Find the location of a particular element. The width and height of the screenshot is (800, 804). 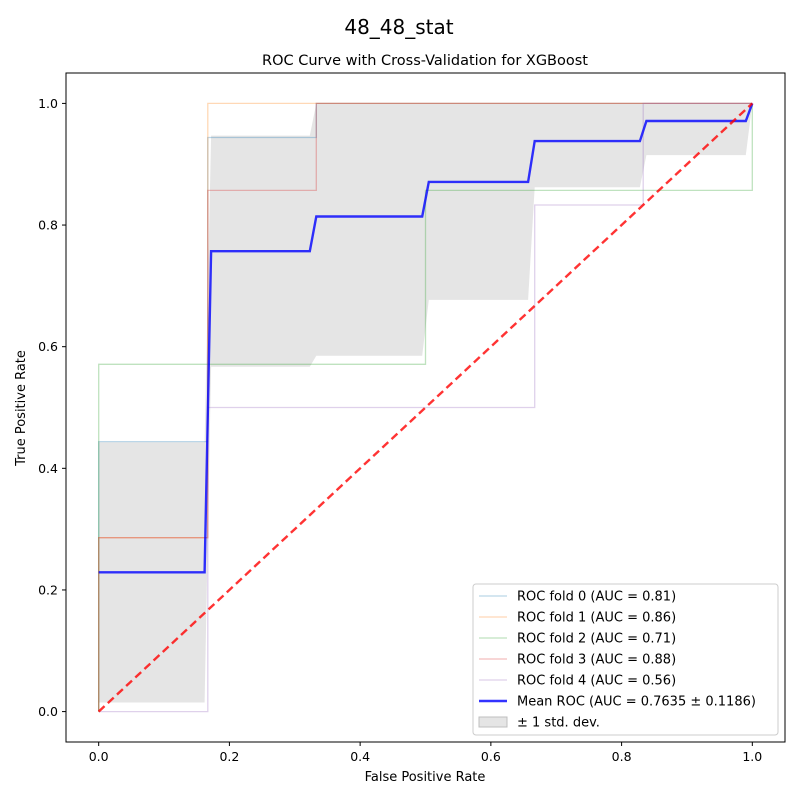

y-tick-label: 0.6 is located at coordinates (48, 346).